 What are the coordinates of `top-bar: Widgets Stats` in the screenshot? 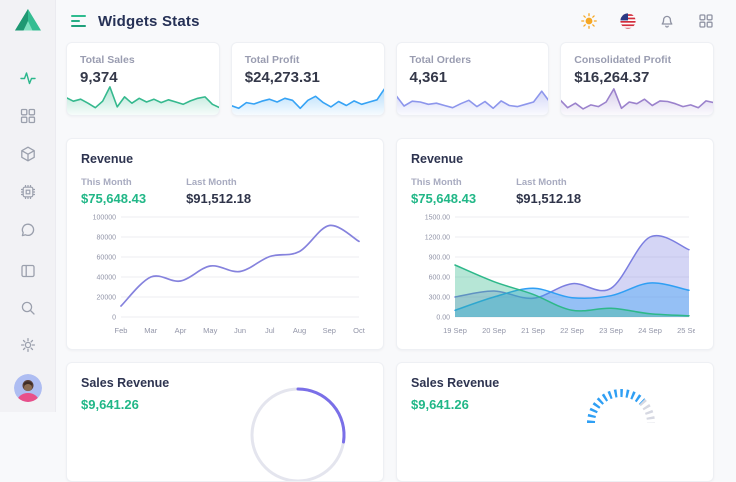 It's located at (390, 21).